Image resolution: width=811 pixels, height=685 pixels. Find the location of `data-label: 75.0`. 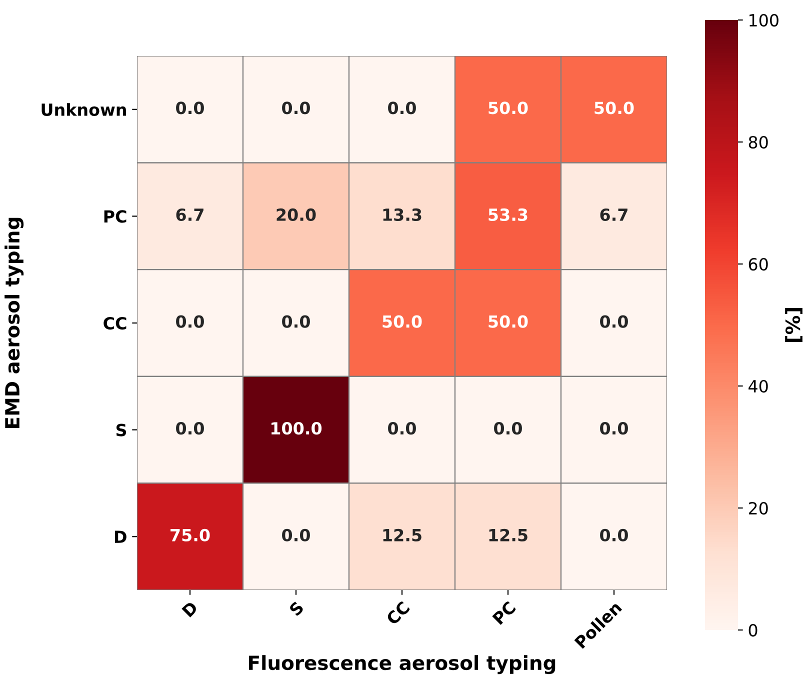

data-label: 75.0 is located at coordinates (190, 535).